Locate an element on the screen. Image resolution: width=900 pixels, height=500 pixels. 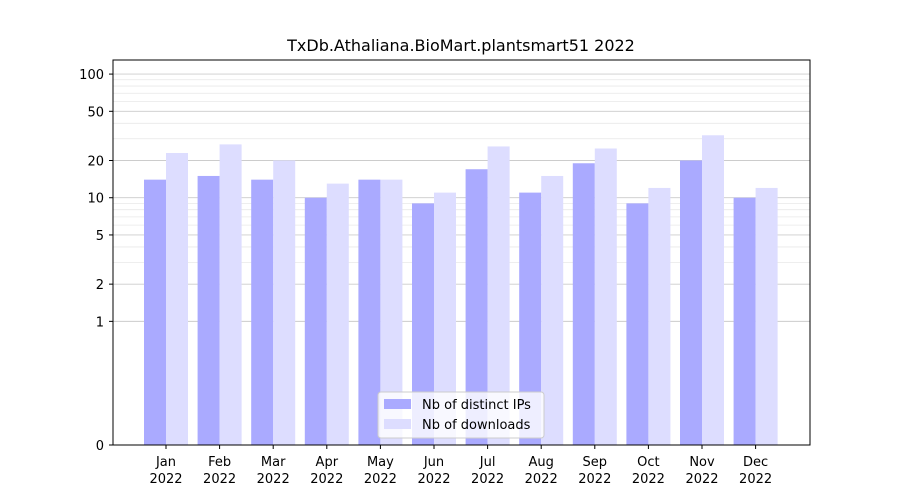
x-tick-label-month: Jul is located at coordinates (487, 462).